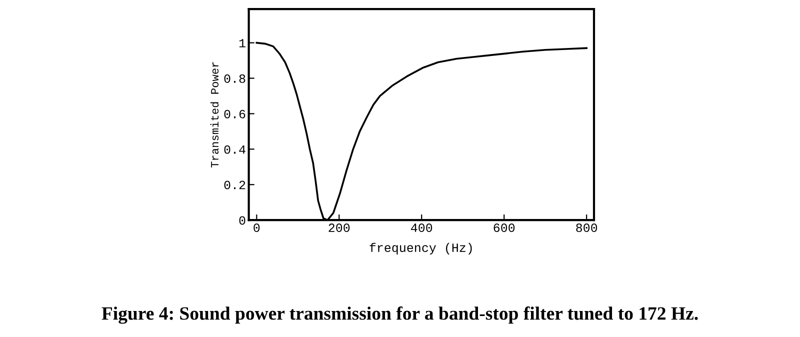 Image resolution: width=800 pixels, height=337 pixels. What do you see at coordinates (235, 78) in the screenshot?
I see `y-tick-label: 0.8` at bounding box center [235, 78].